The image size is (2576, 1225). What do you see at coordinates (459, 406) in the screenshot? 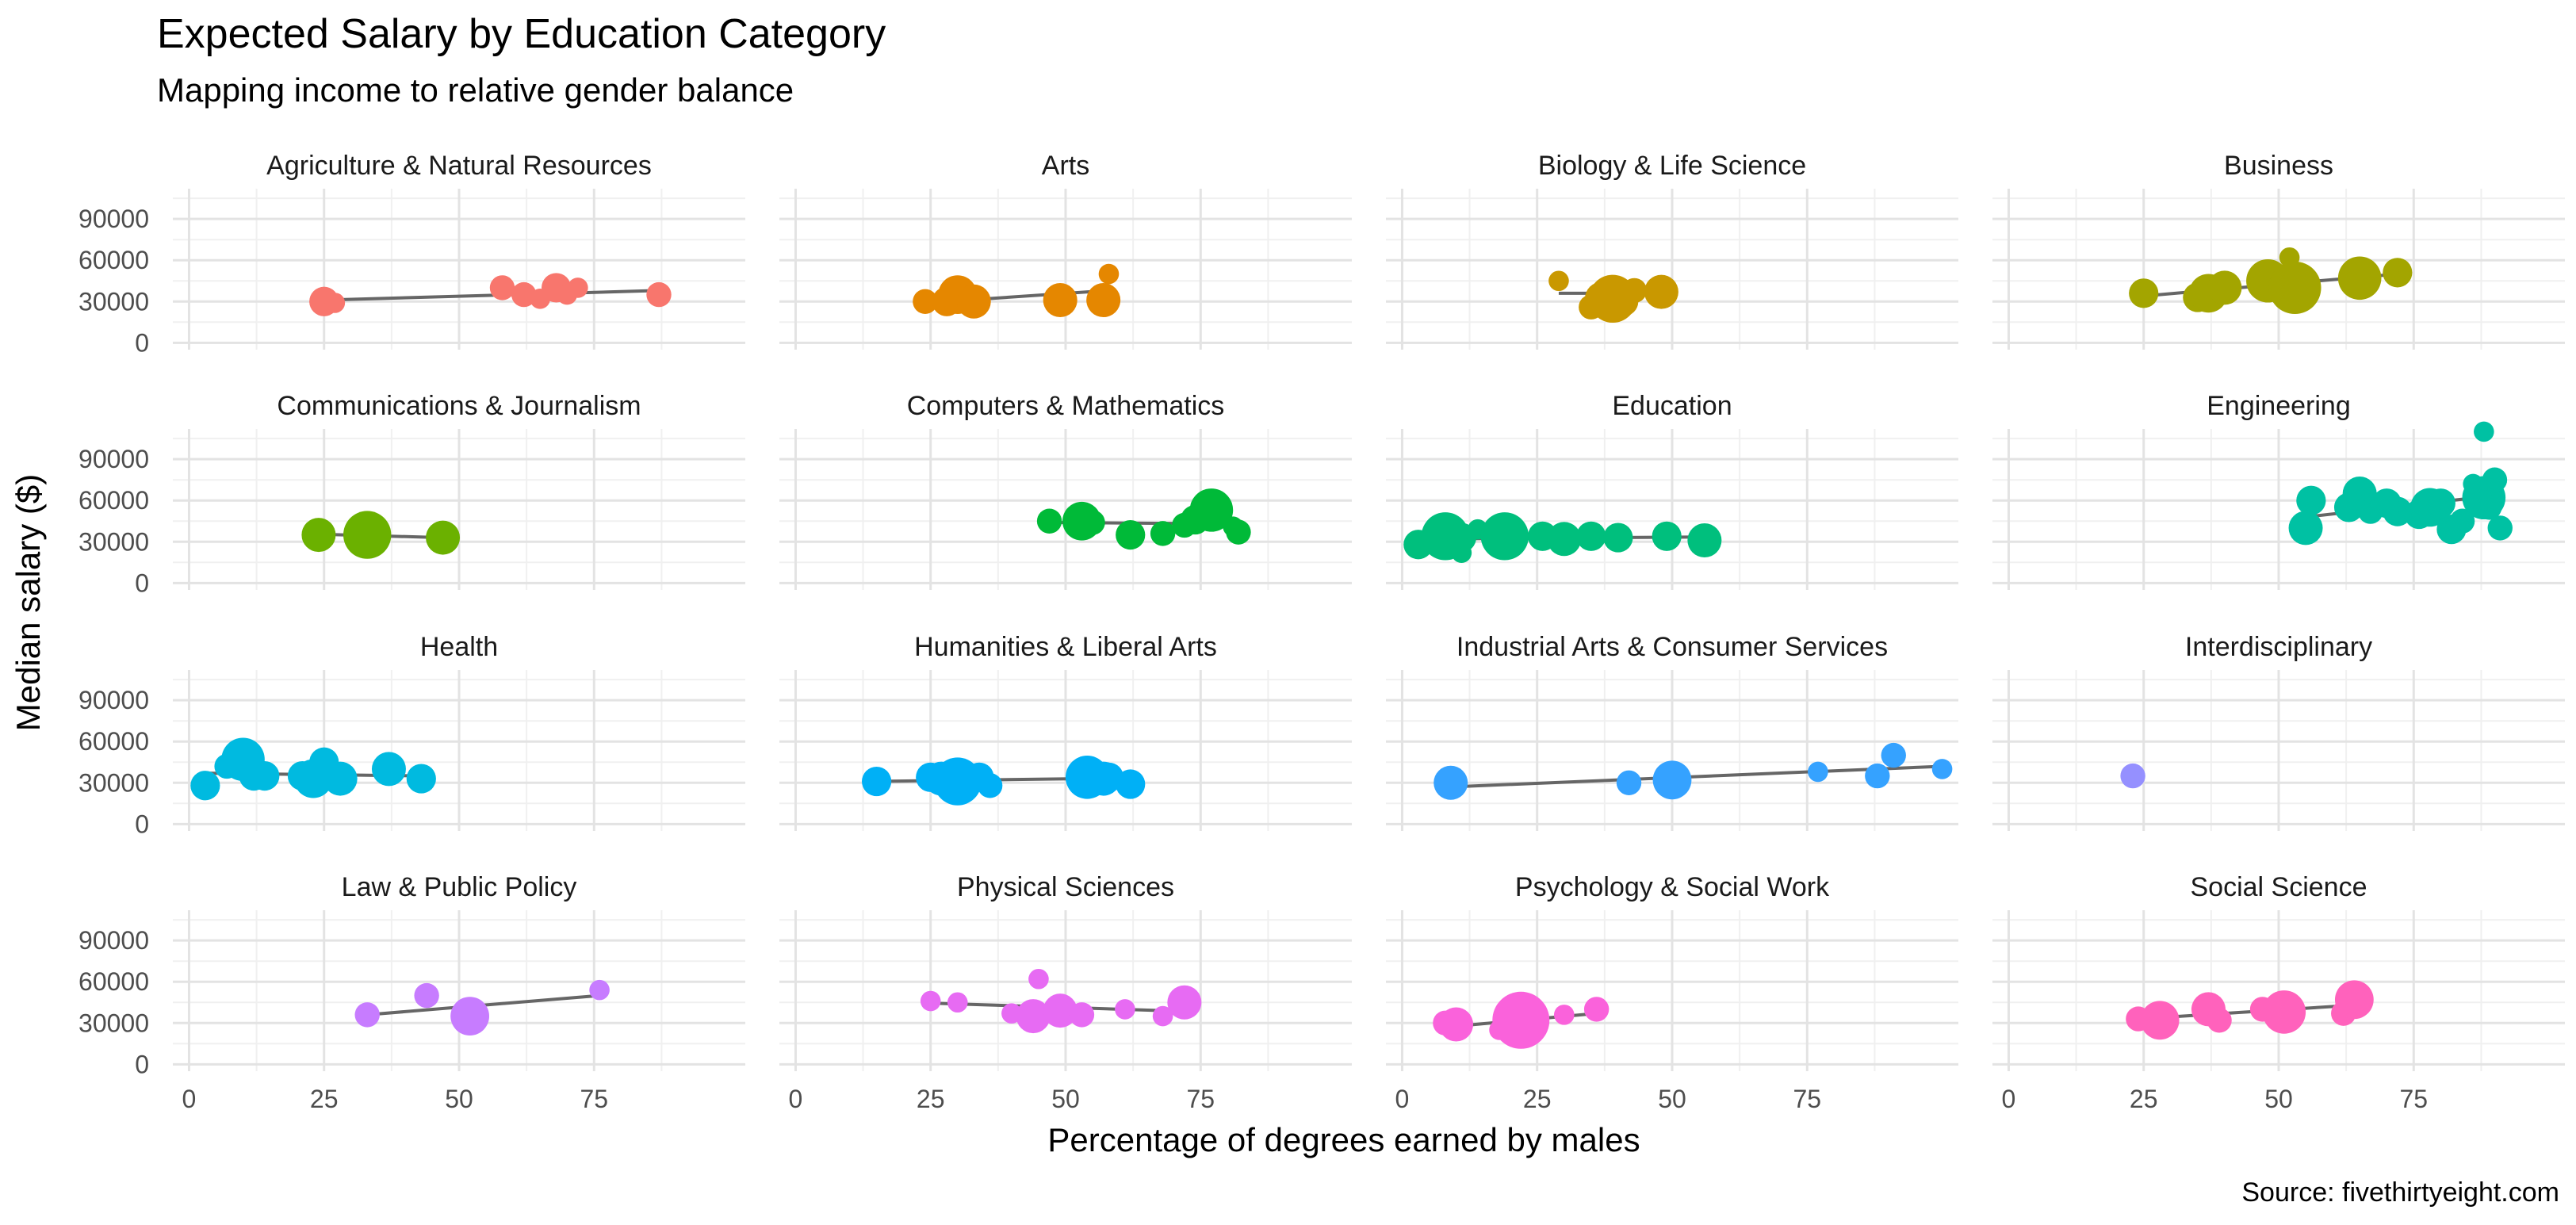
I see `panel-label: Communications & Journalism` at bounding box center [459, 406].